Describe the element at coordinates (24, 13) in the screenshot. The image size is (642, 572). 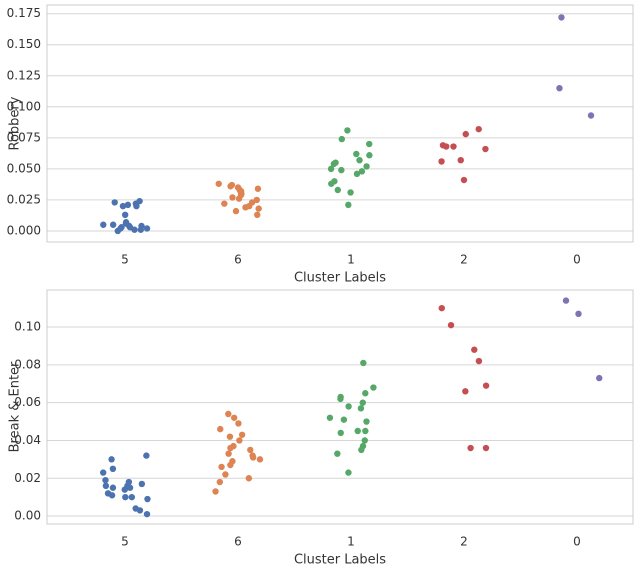
I see `y-tick-label: 0.175` at that location.